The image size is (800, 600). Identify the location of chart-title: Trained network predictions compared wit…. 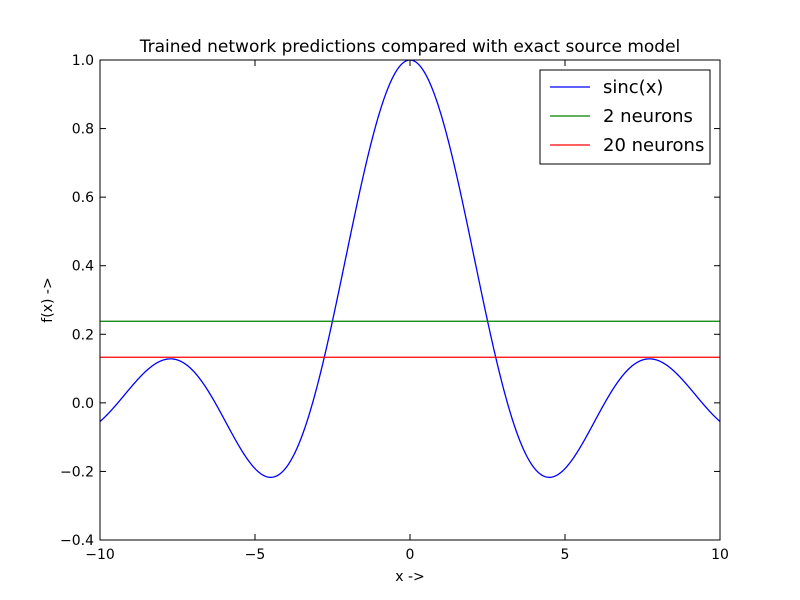
(410, 47).